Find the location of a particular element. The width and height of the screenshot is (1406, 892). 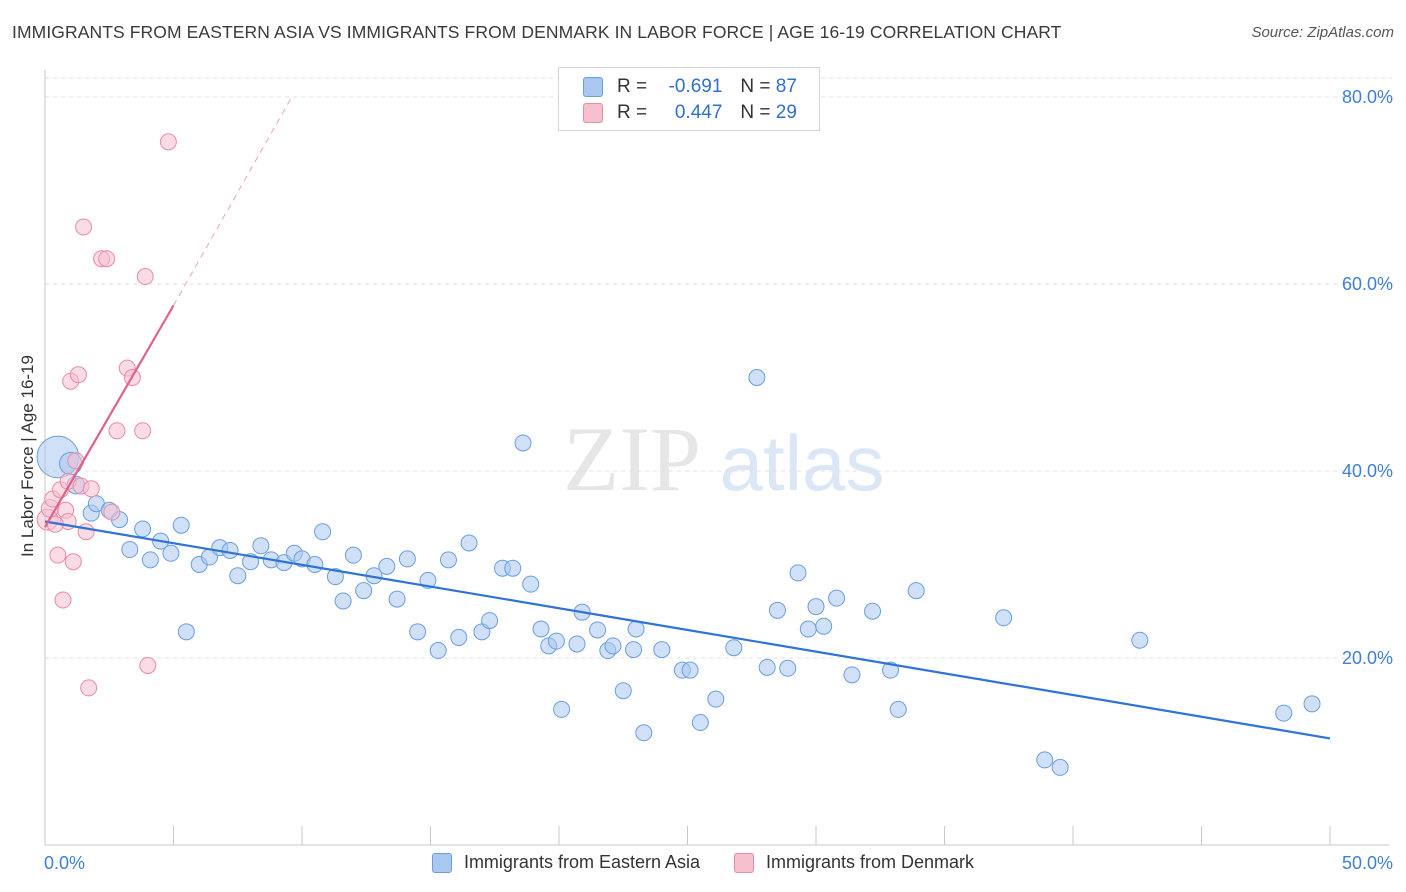

y-tick-label: 80.0% is located at coordinates (1367, 97).